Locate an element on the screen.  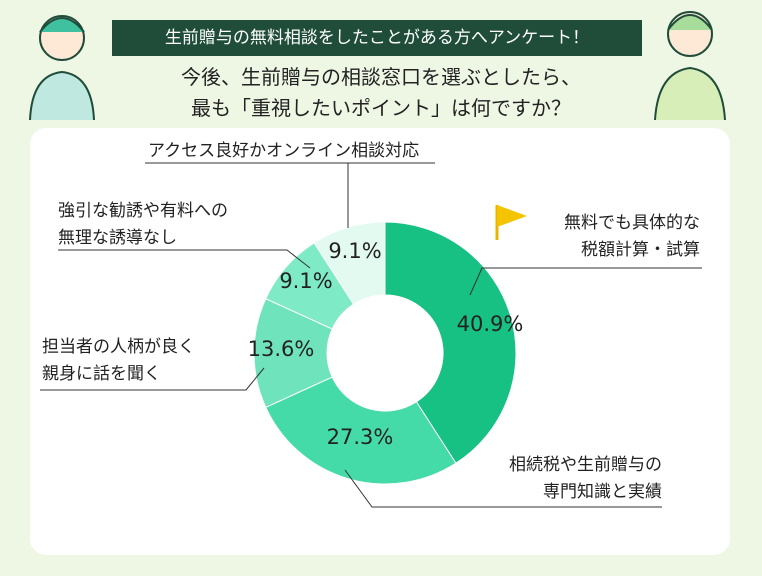
flag-icon is located at coordinates (511, 222).